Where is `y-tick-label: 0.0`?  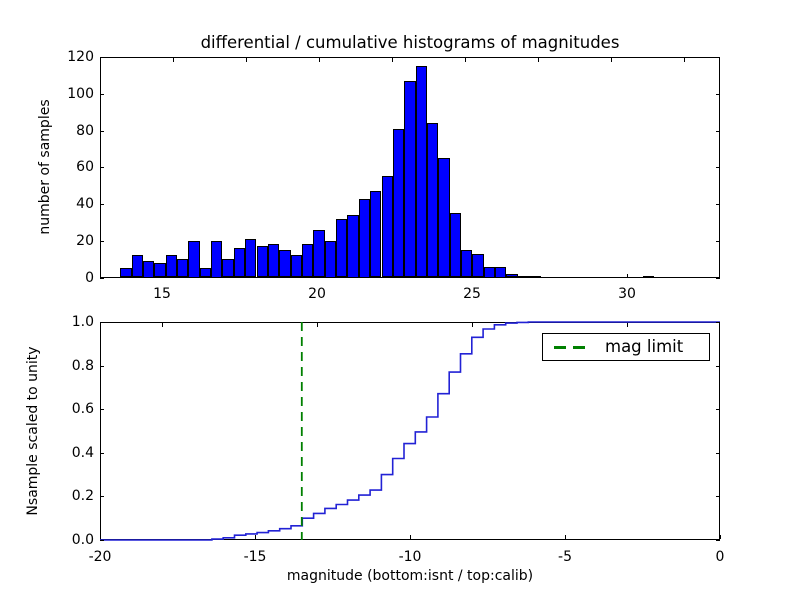 y-tick-label: 0.0 is located at coordinates (82, 540).